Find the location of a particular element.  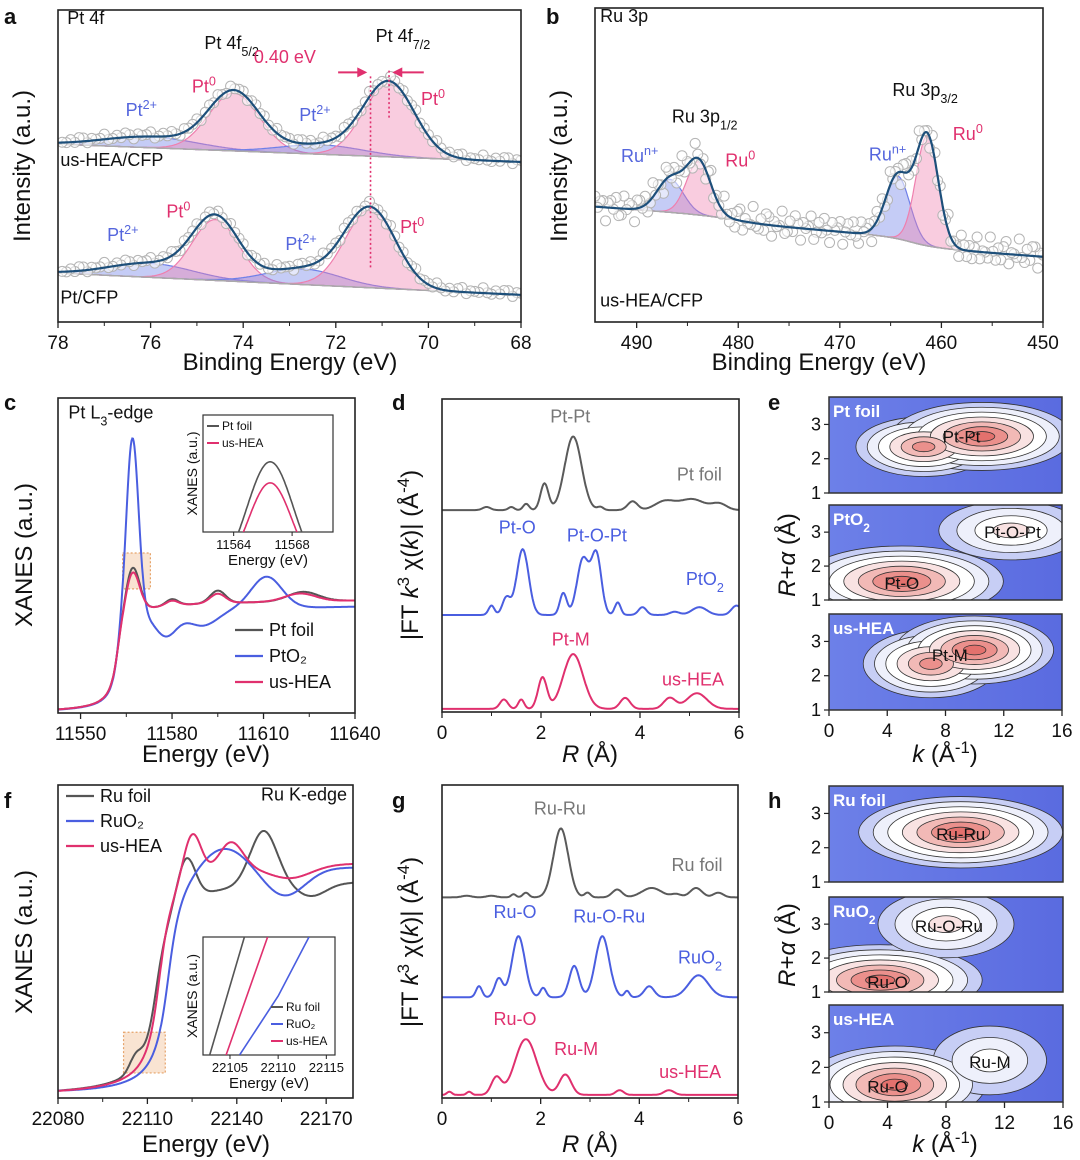

annotation: us-HEA/CFP is located at coordinates (111, 160).